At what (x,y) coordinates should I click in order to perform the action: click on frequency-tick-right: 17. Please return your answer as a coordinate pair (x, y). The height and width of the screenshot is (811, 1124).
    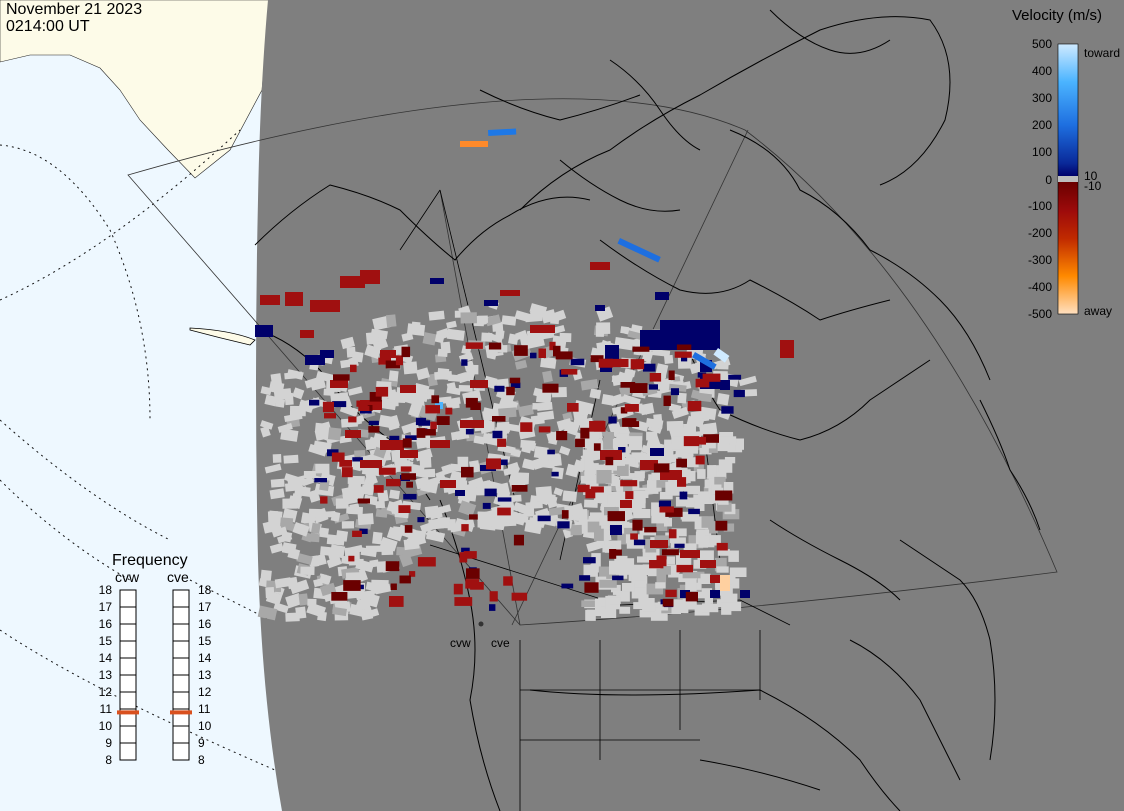
    Looking at the image, I should click on (205, 607).